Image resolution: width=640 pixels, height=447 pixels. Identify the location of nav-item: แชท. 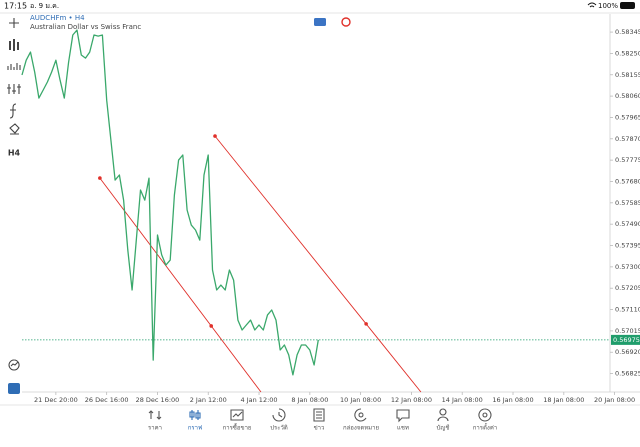
(403, 420).